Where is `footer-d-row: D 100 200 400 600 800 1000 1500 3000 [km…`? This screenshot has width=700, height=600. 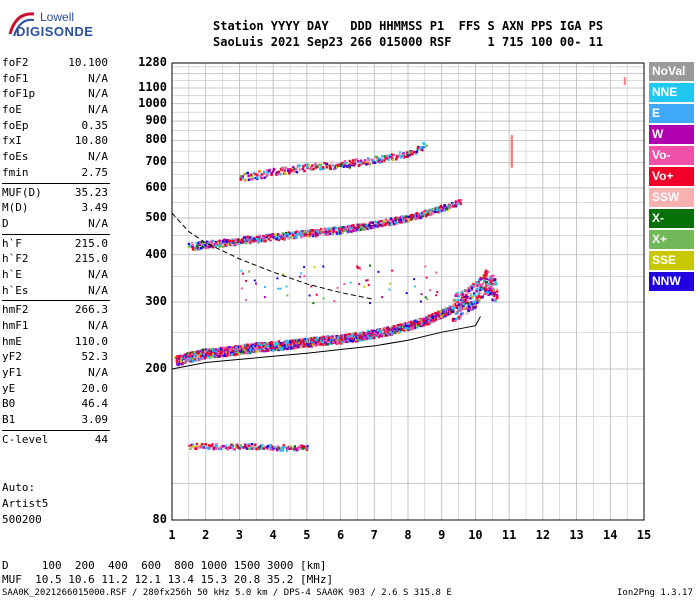 footer-d-row: D 100 200 400 600 800 1000 1500 3000 [km… is located at coordinates (164, 565).